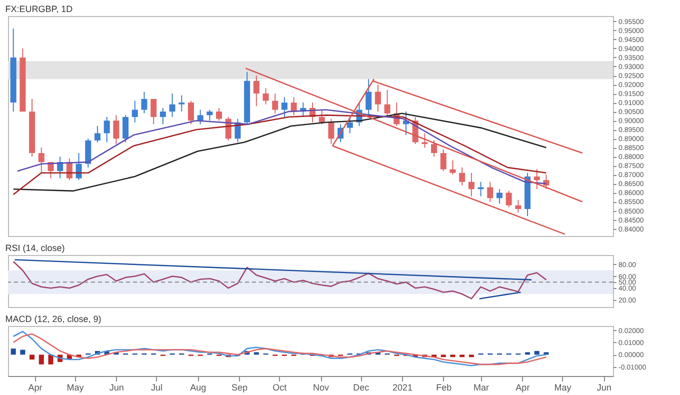 This screenshot has height=395, width=680. What do you see at coordinates (39, 9) in the screenshot?
I see `chart-title: FX:EURGBP, 1D` at bounding box center [39, 9].